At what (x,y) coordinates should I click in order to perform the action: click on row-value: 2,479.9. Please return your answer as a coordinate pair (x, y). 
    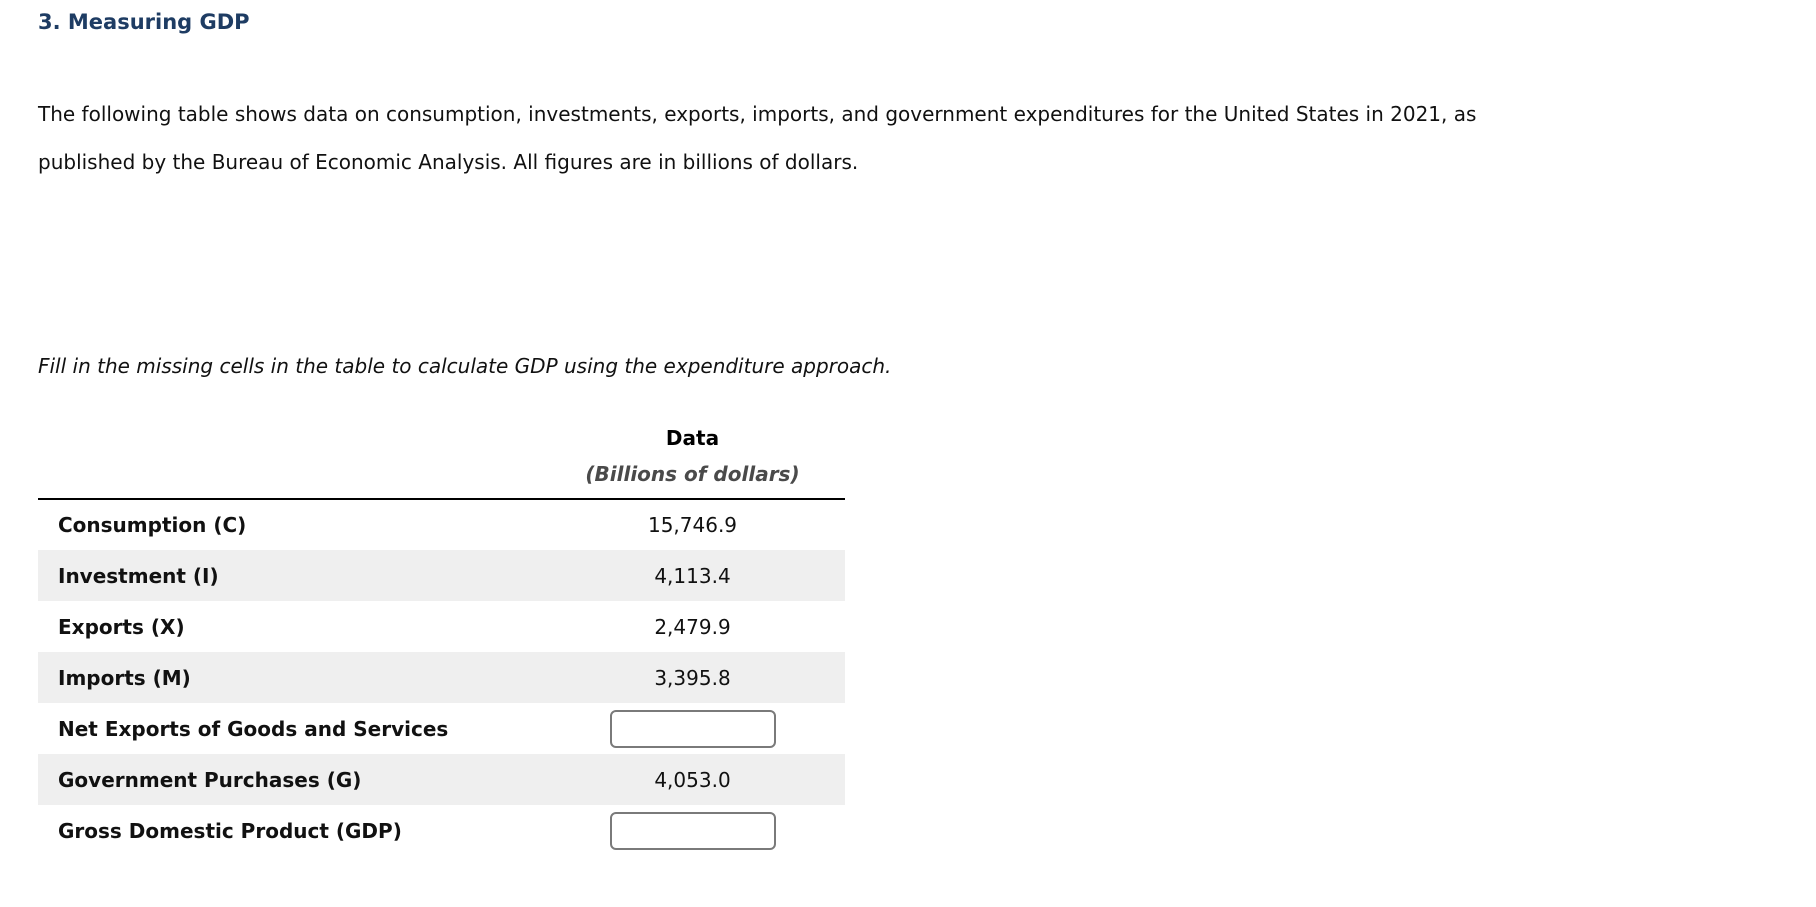
    Looking at the image, I should click on (692, 626).